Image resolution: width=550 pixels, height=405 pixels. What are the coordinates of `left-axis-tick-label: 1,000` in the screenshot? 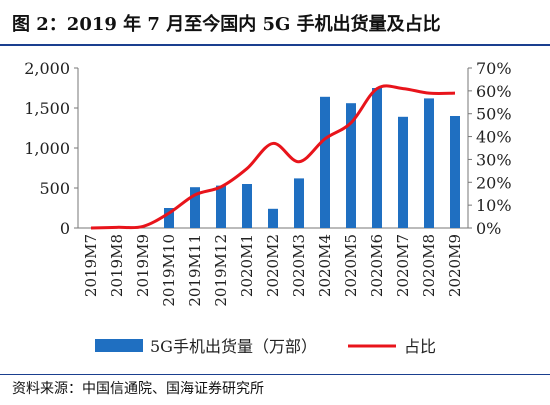 It's located at (47, 148).